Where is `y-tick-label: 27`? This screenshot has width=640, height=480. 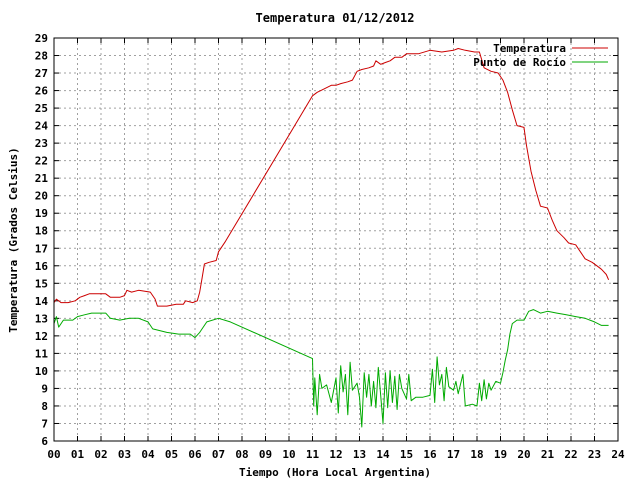
y-tick-label: 27 is located at coordinates (41, 73).